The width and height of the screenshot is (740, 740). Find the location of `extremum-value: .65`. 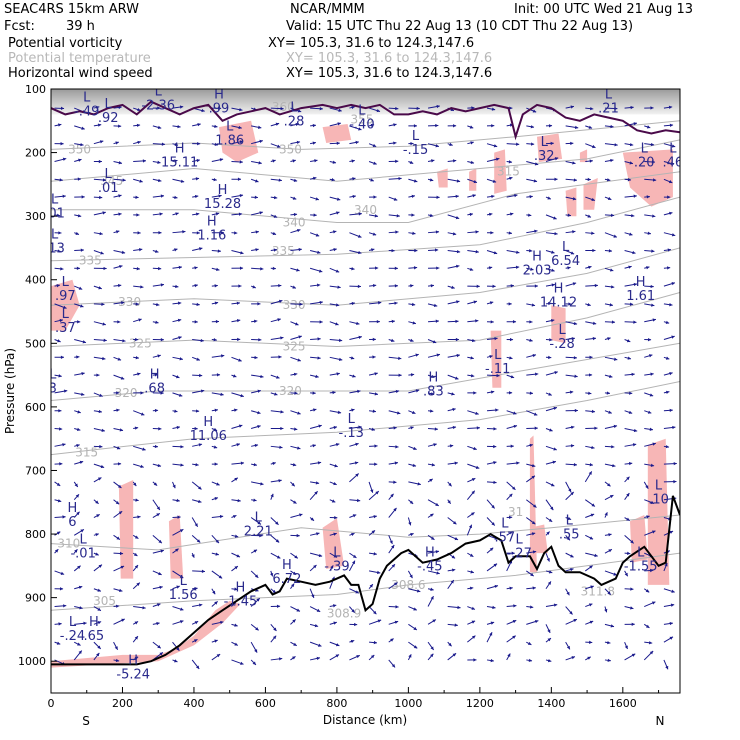

extremum-value: .65 is located at coordinates (94, 636).